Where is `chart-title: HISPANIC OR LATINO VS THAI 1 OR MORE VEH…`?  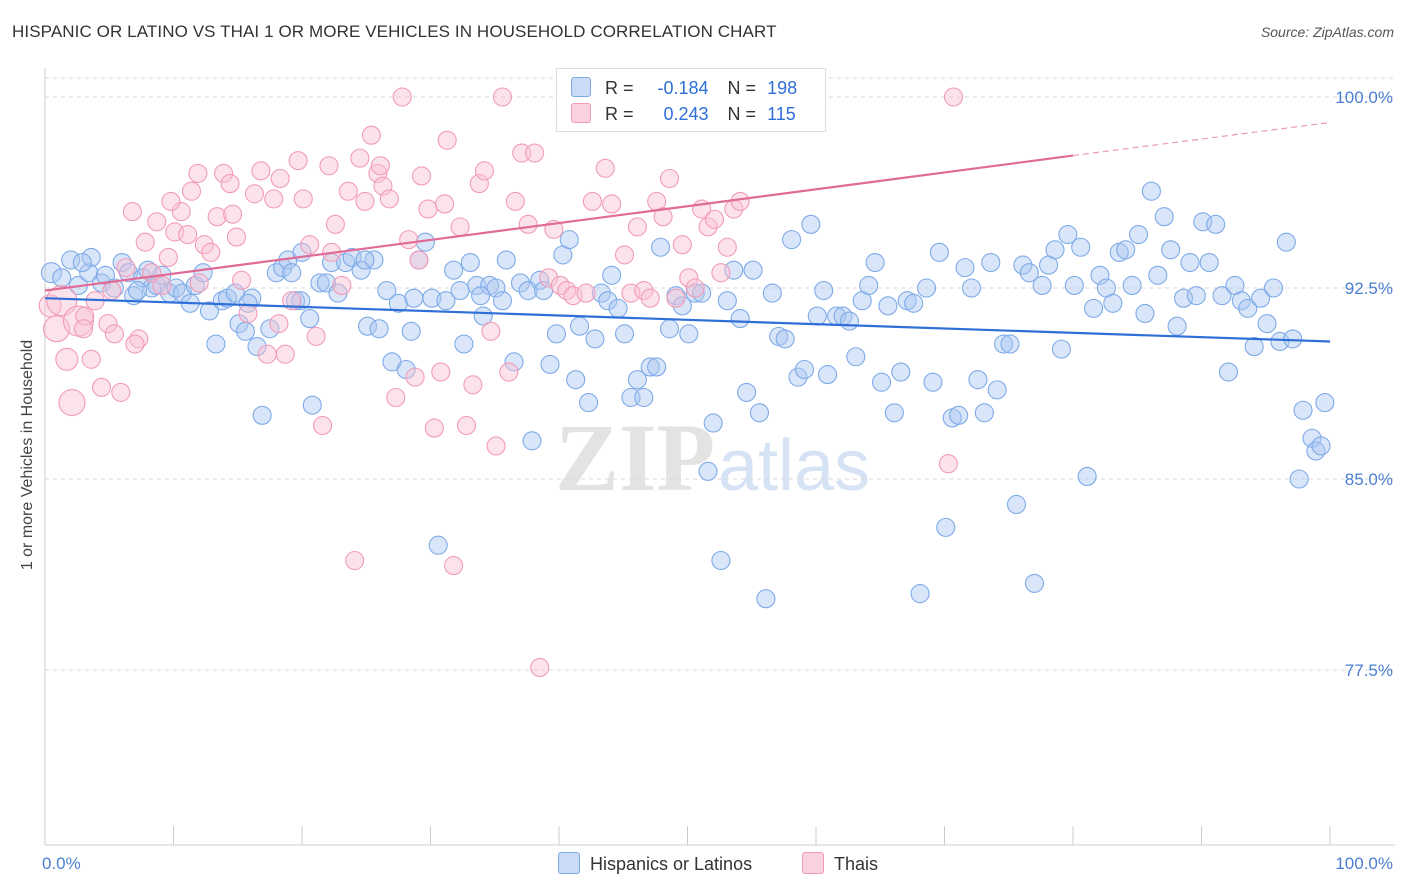 chart-title: HISPANIC OR LATINO VS THAI 1 OR MORE VEH… is located at coordinates (394, 31).